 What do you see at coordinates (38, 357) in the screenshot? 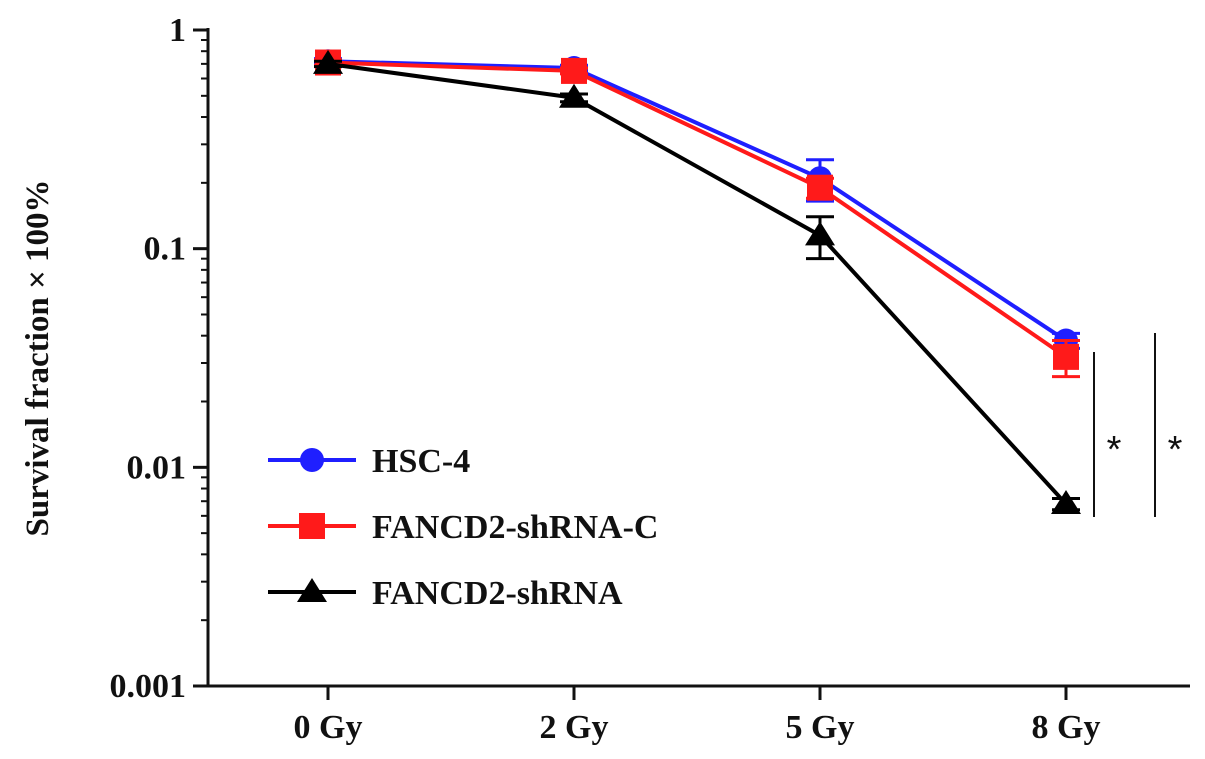
I see `y-axis-title: Survival fraction × 100%` at bounding box center [38, 357].